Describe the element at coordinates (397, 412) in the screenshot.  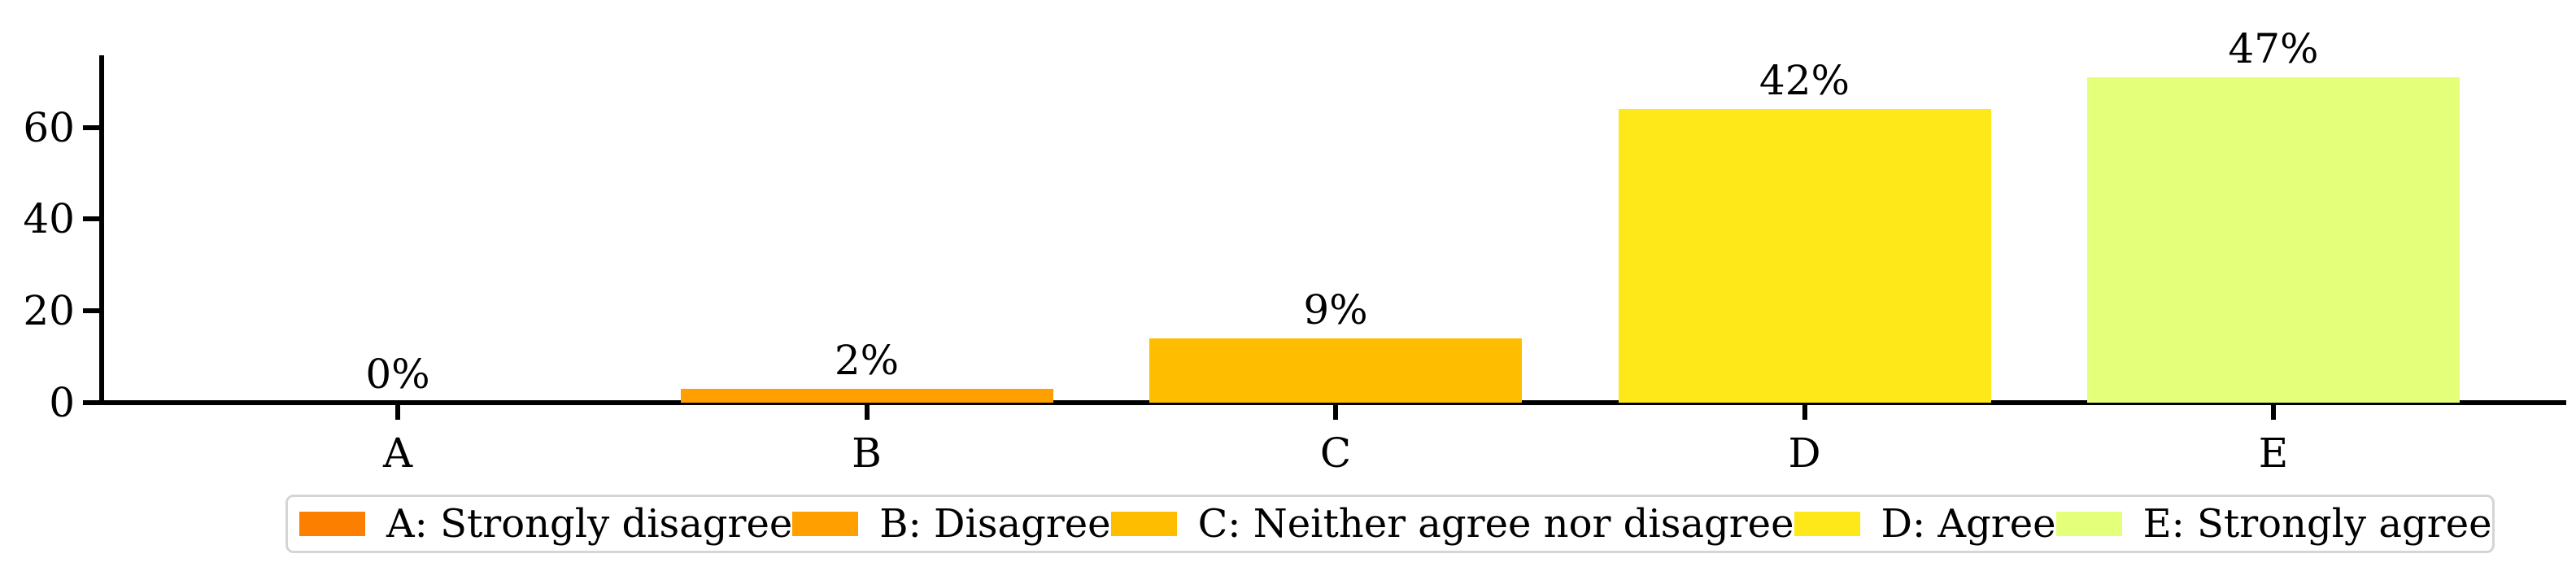
I see `x-tick-A` at that location.